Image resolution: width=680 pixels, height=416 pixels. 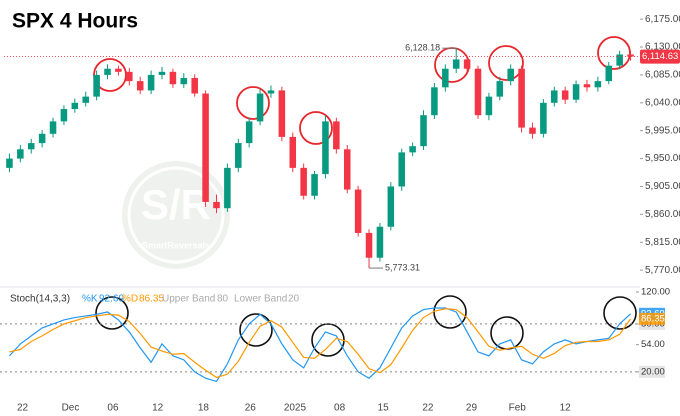 I want to click on legend-band-name: Upper Band, so click(x=188, y=299).